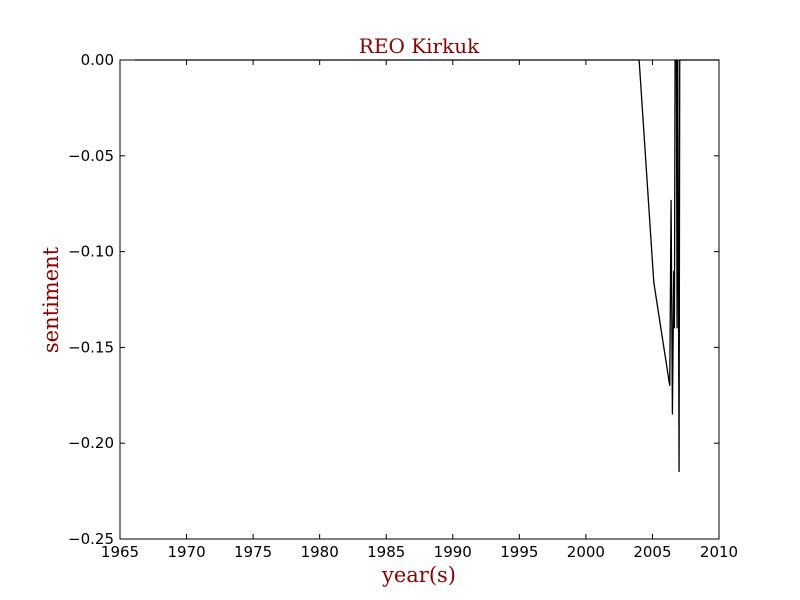 The height and width of the screenshot is (600, 800). I want to click on x-tick-label: 2010, so click(719, 552).